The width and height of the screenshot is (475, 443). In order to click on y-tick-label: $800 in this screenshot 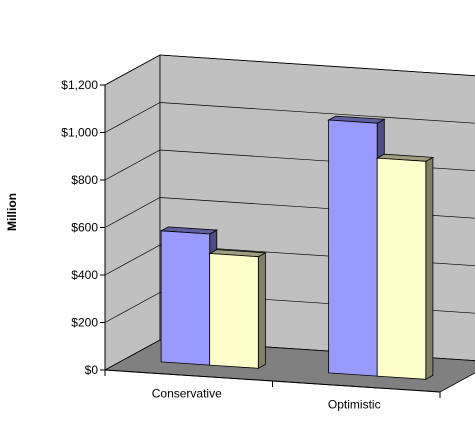, I will do `click(84, 180)`.